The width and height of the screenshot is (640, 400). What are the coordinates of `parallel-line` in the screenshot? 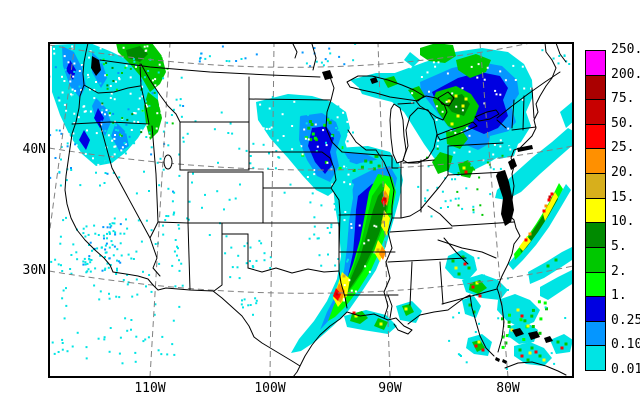 It's located at (291, 55).